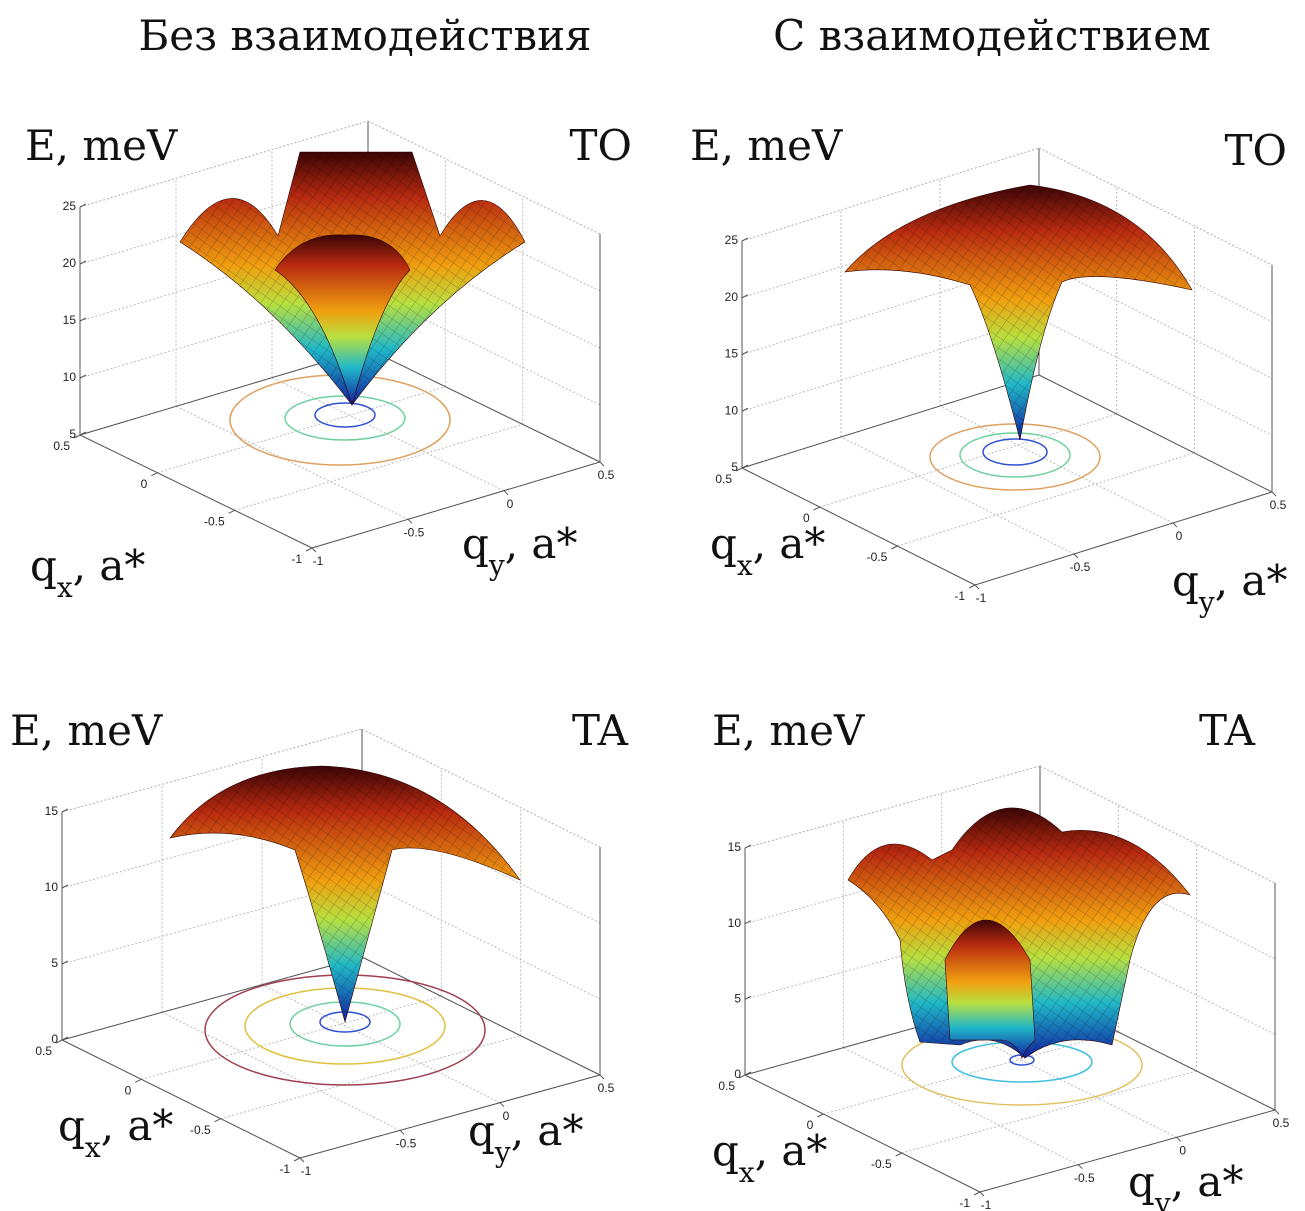 The image size is (1305, 1211). Describe the element at coordinates (70, 263) in the screenshot. I see `z-tick-label: 20` at that location.